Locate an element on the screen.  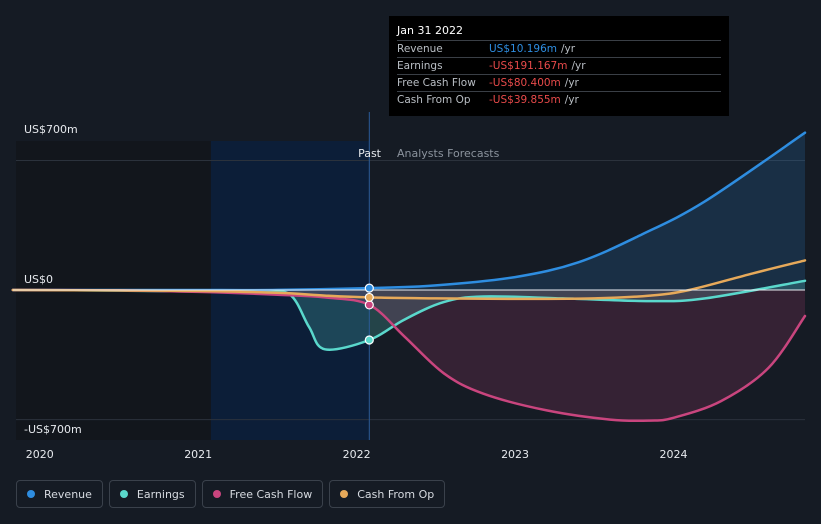
x-tick-label-2024: 2024 is located at coordinates (674, 454).